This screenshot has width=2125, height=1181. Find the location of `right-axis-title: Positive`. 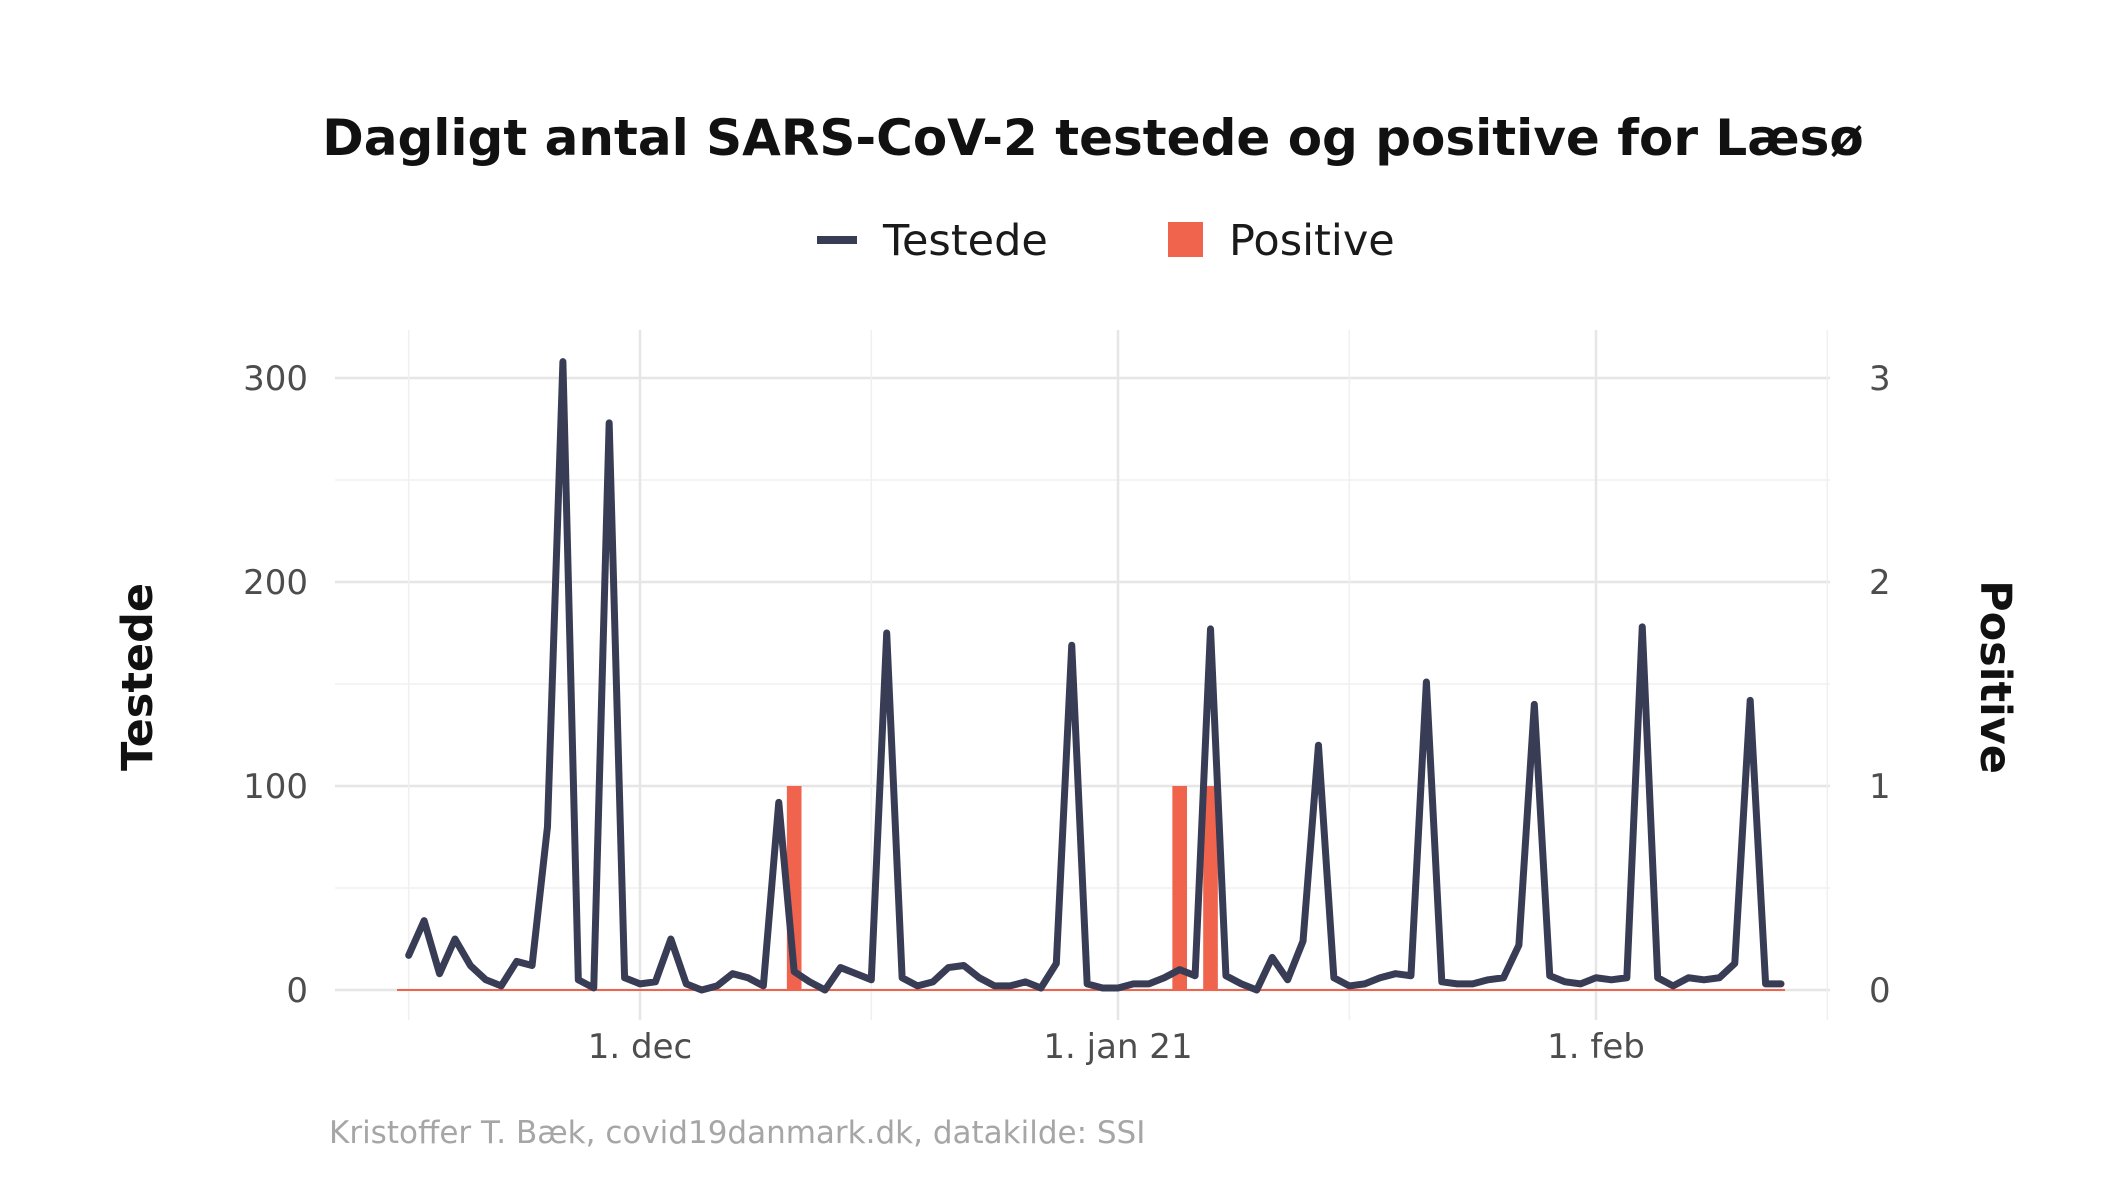

right-axis-title: Positive is located at coordinates (1995, 677).